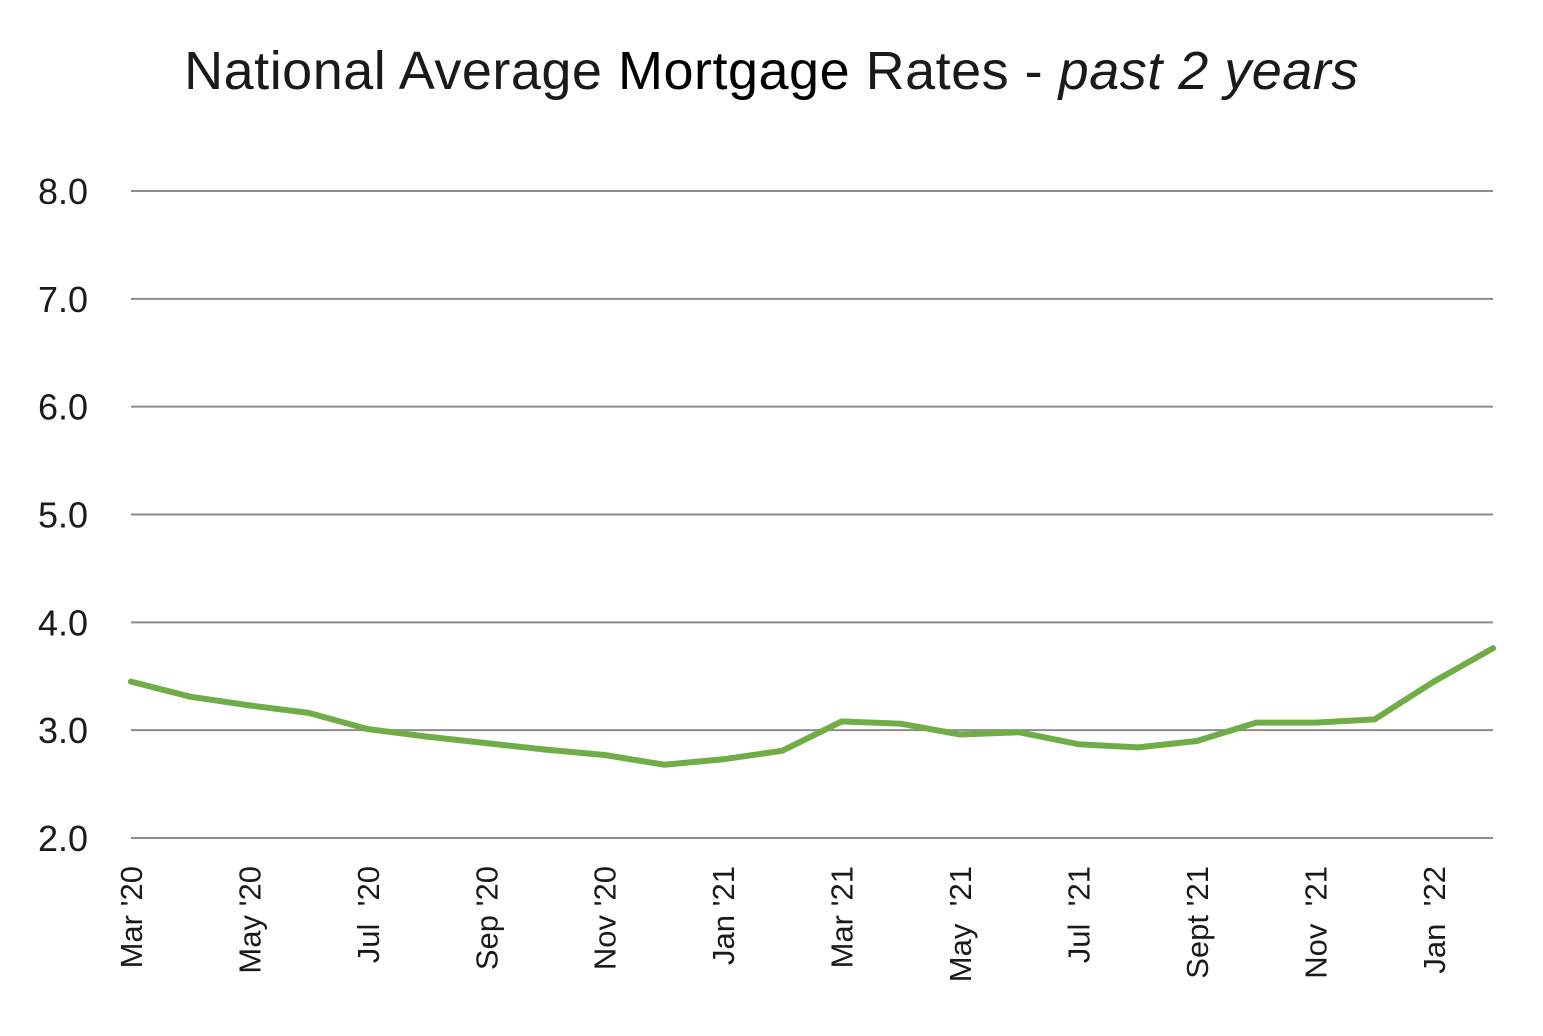  I want to click on x-tick-label: Mar '20, so click(131, 917).